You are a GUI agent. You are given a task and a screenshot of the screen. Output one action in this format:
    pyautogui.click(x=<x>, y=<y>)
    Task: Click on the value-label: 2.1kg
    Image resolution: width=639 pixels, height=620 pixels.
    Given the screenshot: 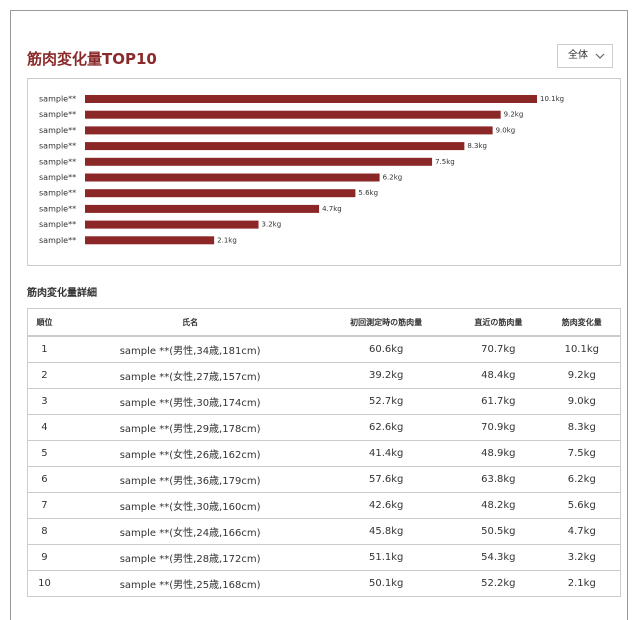 What is the action you would take?
    pyautogui.click(x=227, y=240)
    